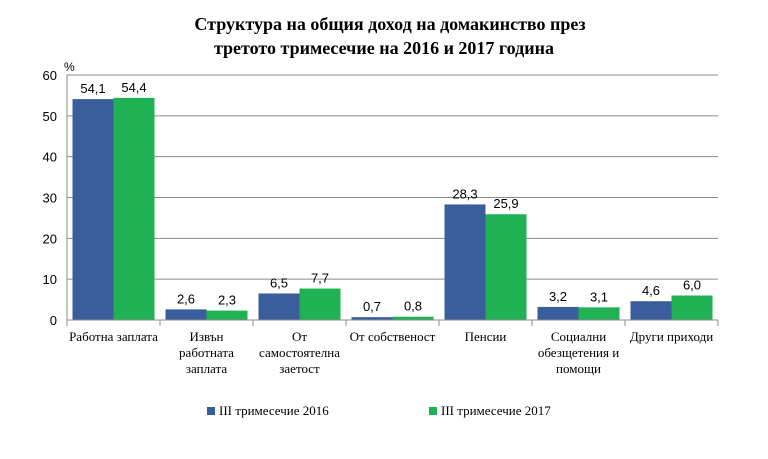 The height and width of the screenshot is (459, 768). I want to click on data-label: 7,7, so click(320, 278).